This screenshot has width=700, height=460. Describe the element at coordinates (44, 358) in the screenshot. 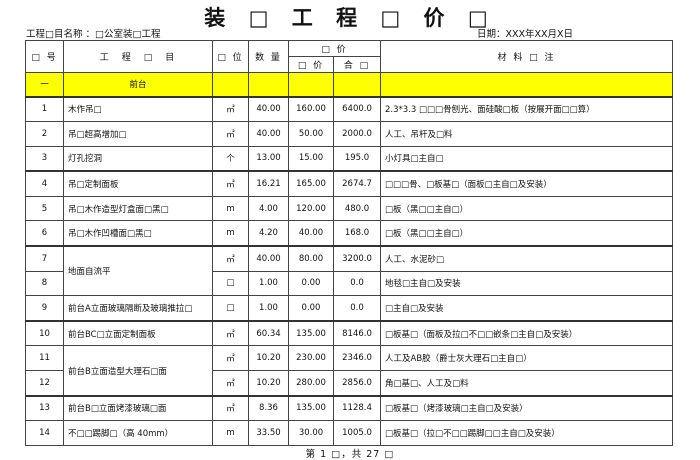

I see `row-num: 11` at that location.